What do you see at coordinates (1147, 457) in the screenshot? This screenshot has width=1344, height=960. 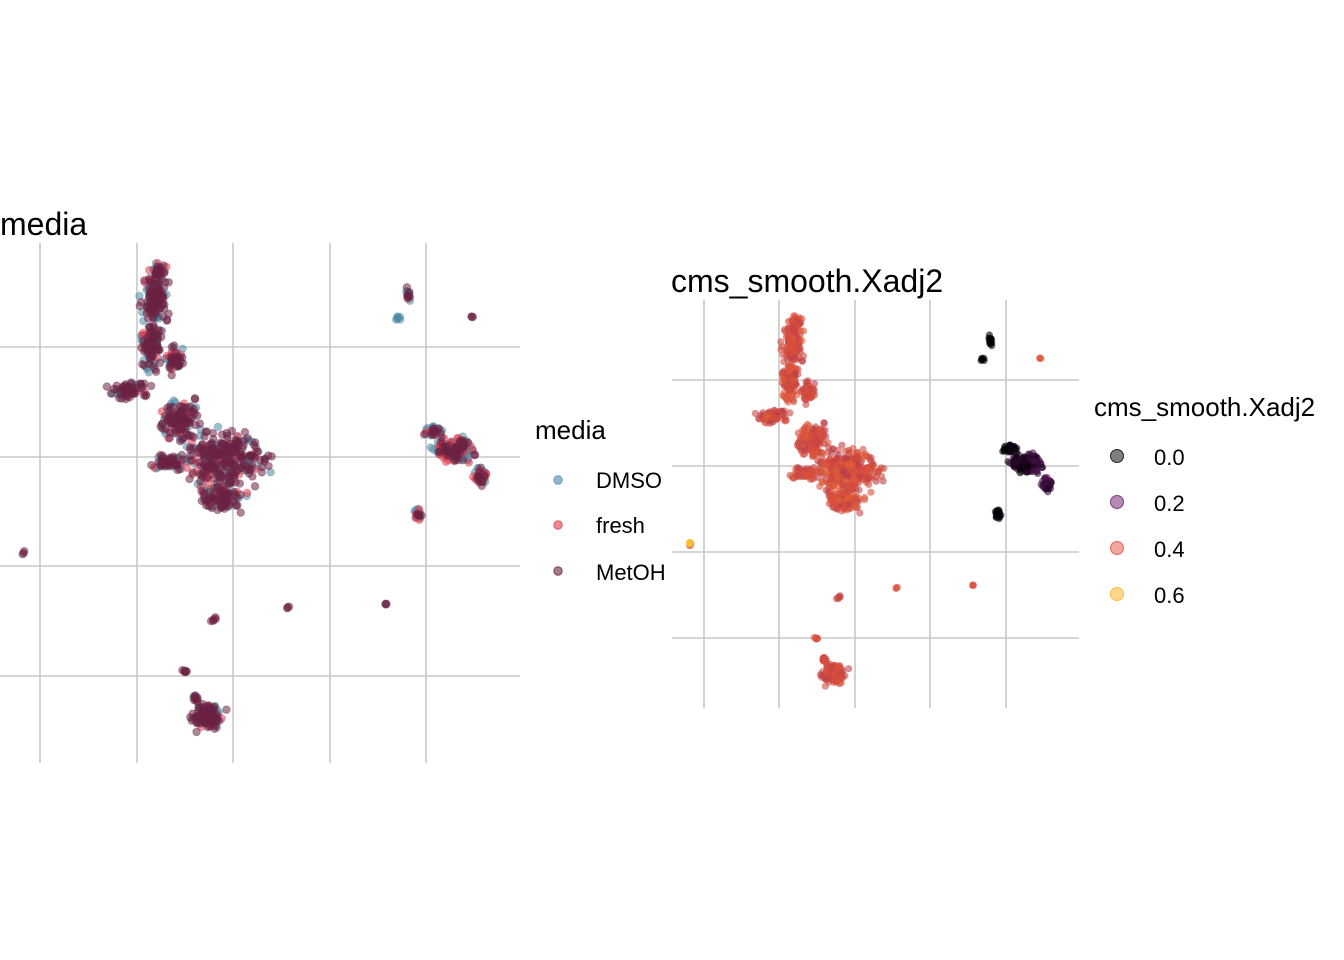 I see `legend-entry-0-0: 0.0` at bounding box center [1147, 457].